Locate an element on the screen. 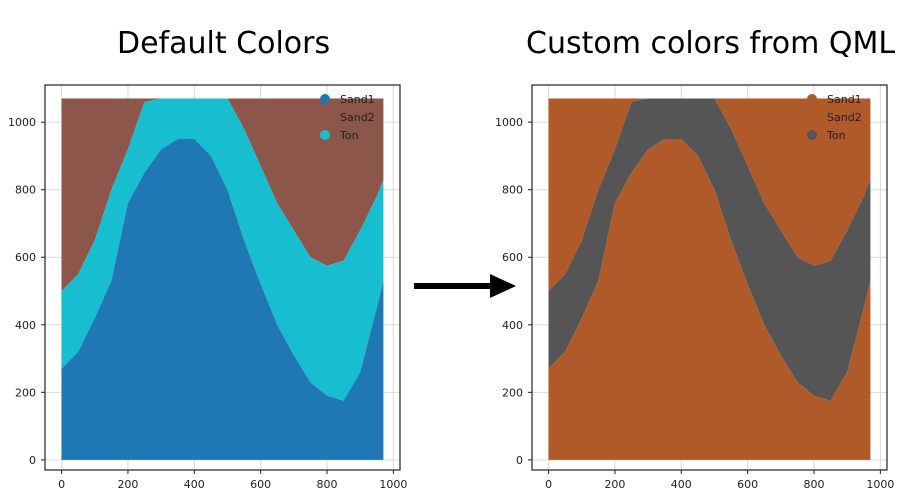  chart-title-left: Default Colors is located at coordinates (224, 43).